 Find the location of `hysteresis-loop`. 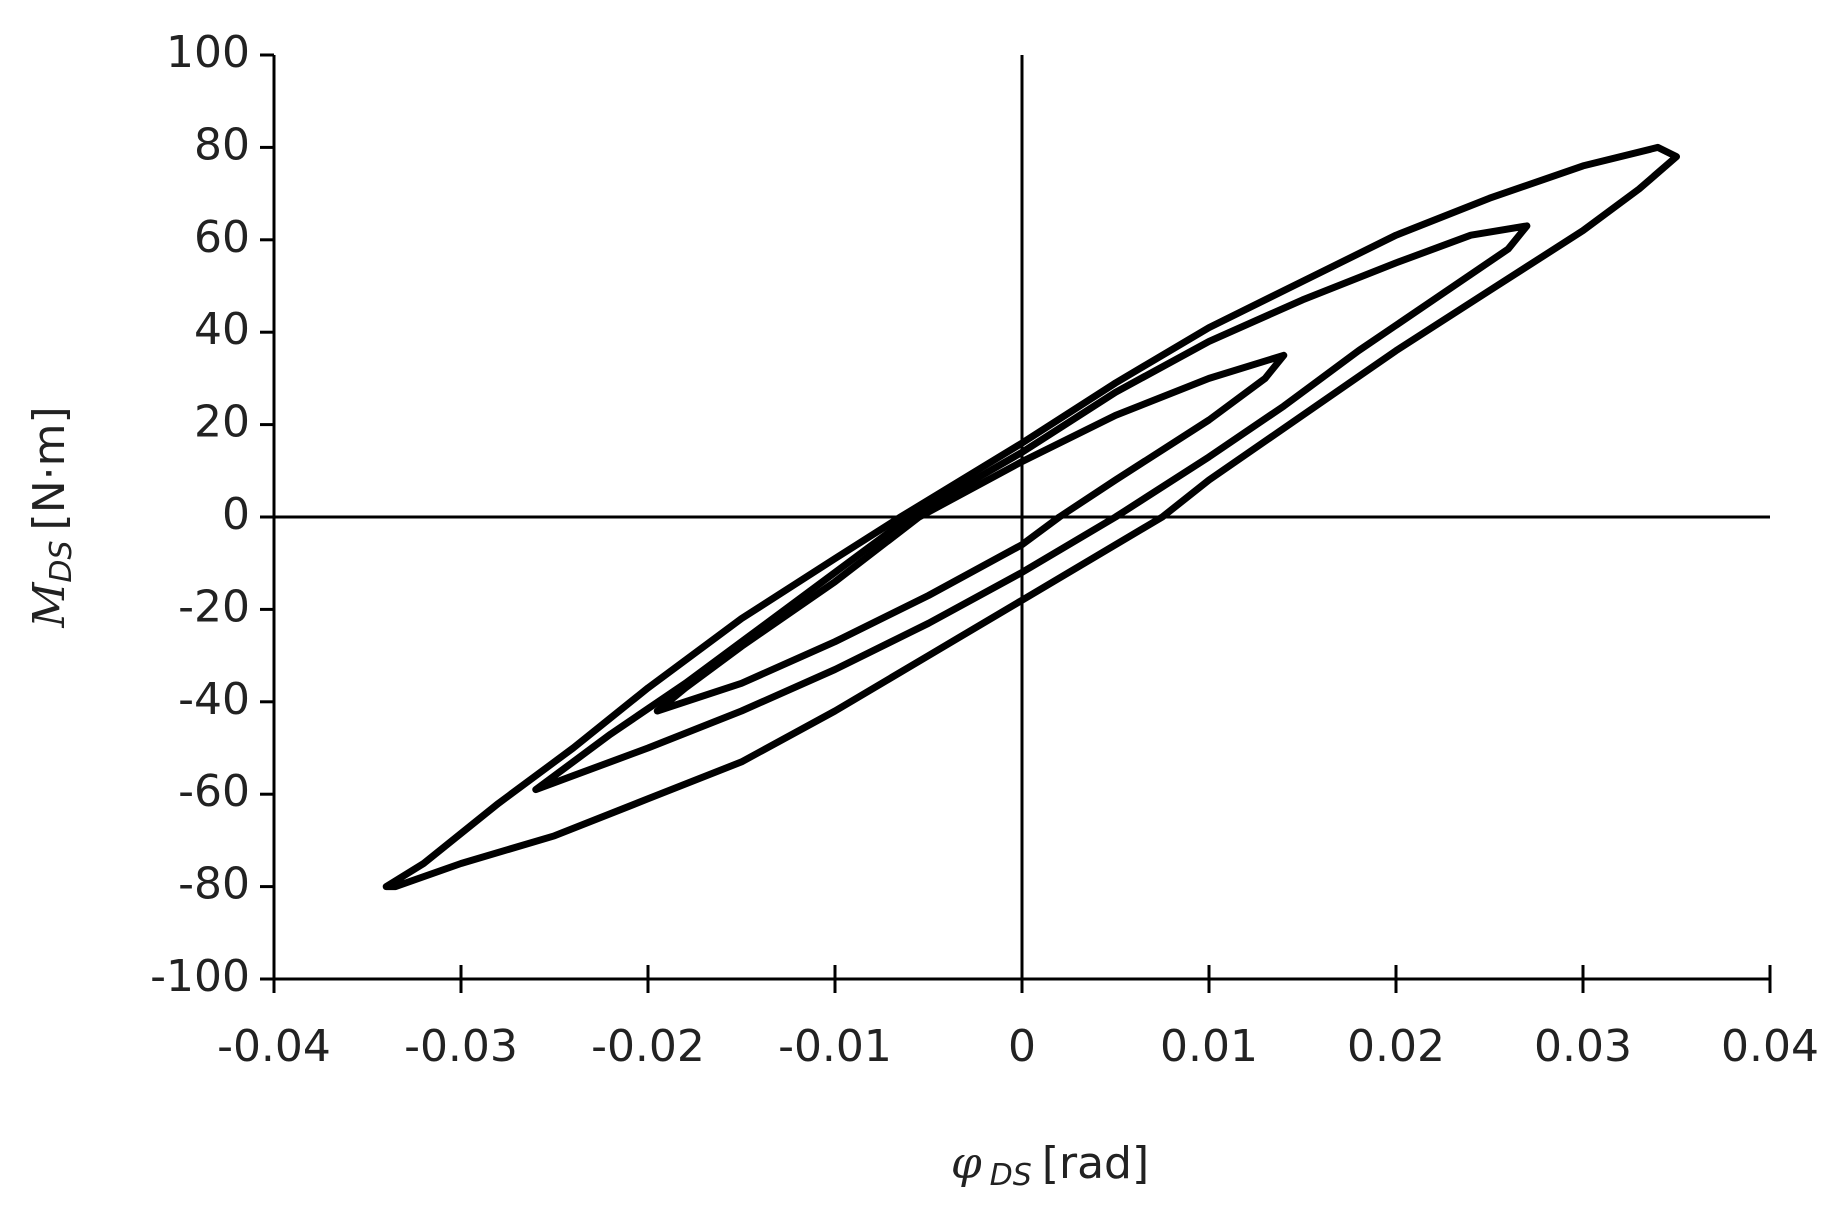

hysteresis-loop is located at coordinates (970, 533).